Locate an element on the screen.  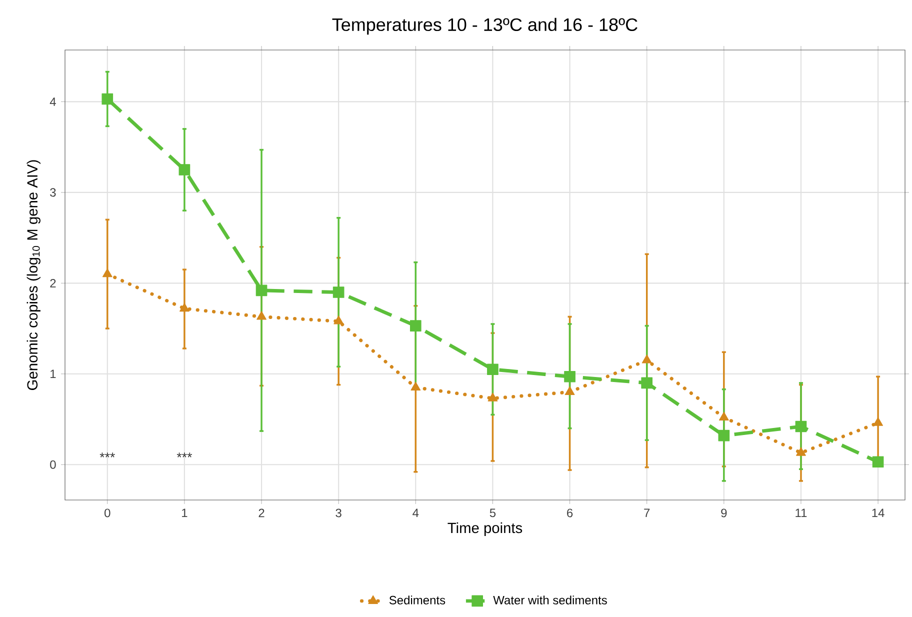
x-tick-label: 6 is located at coordinates (570, 513).